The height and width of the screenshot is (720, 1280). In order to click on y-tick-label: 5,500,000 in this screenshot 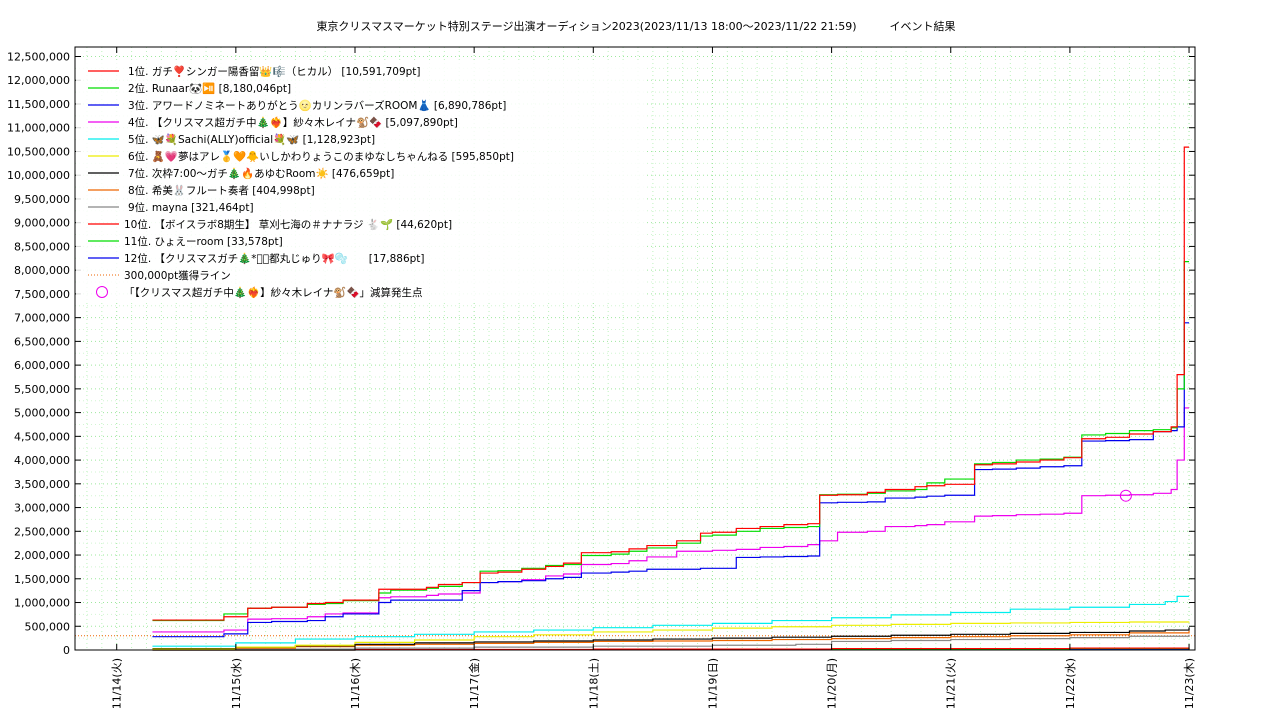, I will do `click(42, 389)`.